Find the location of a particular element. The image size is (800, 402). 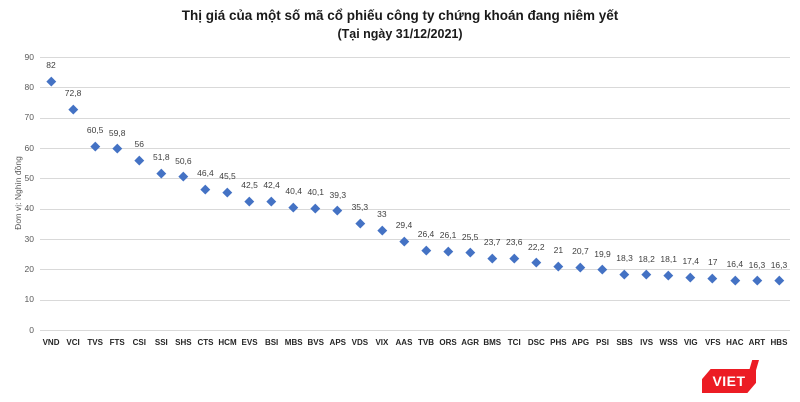

data-point-TVS is located at coordinates (95, 146).